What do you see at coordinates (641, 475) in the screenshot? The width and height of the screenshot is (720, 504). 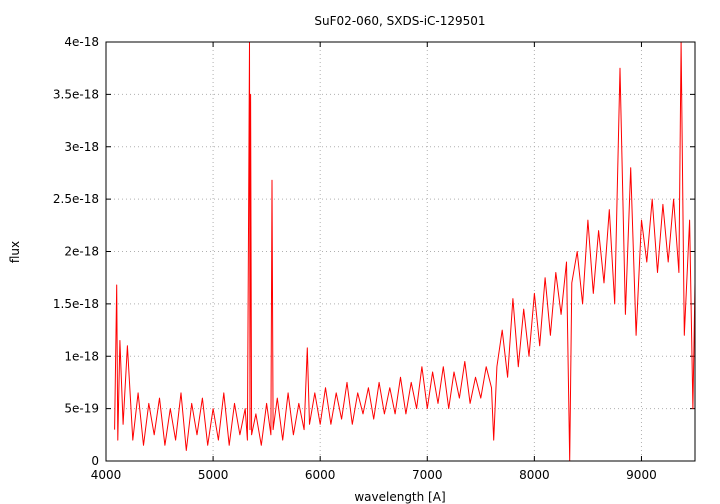 I see `x-tick-label: 9000` at bounding box center [641, 475].